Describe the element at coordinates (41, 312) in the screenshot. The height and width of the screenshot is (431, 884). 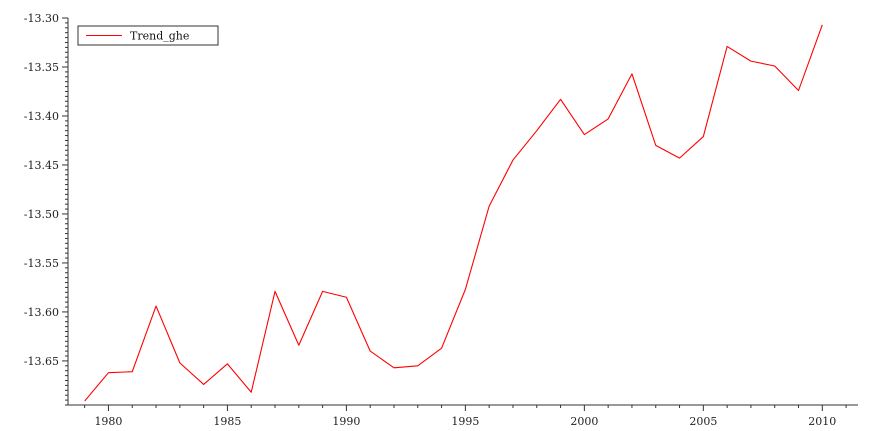
I see `y-tick-label: -13.60` at that location.